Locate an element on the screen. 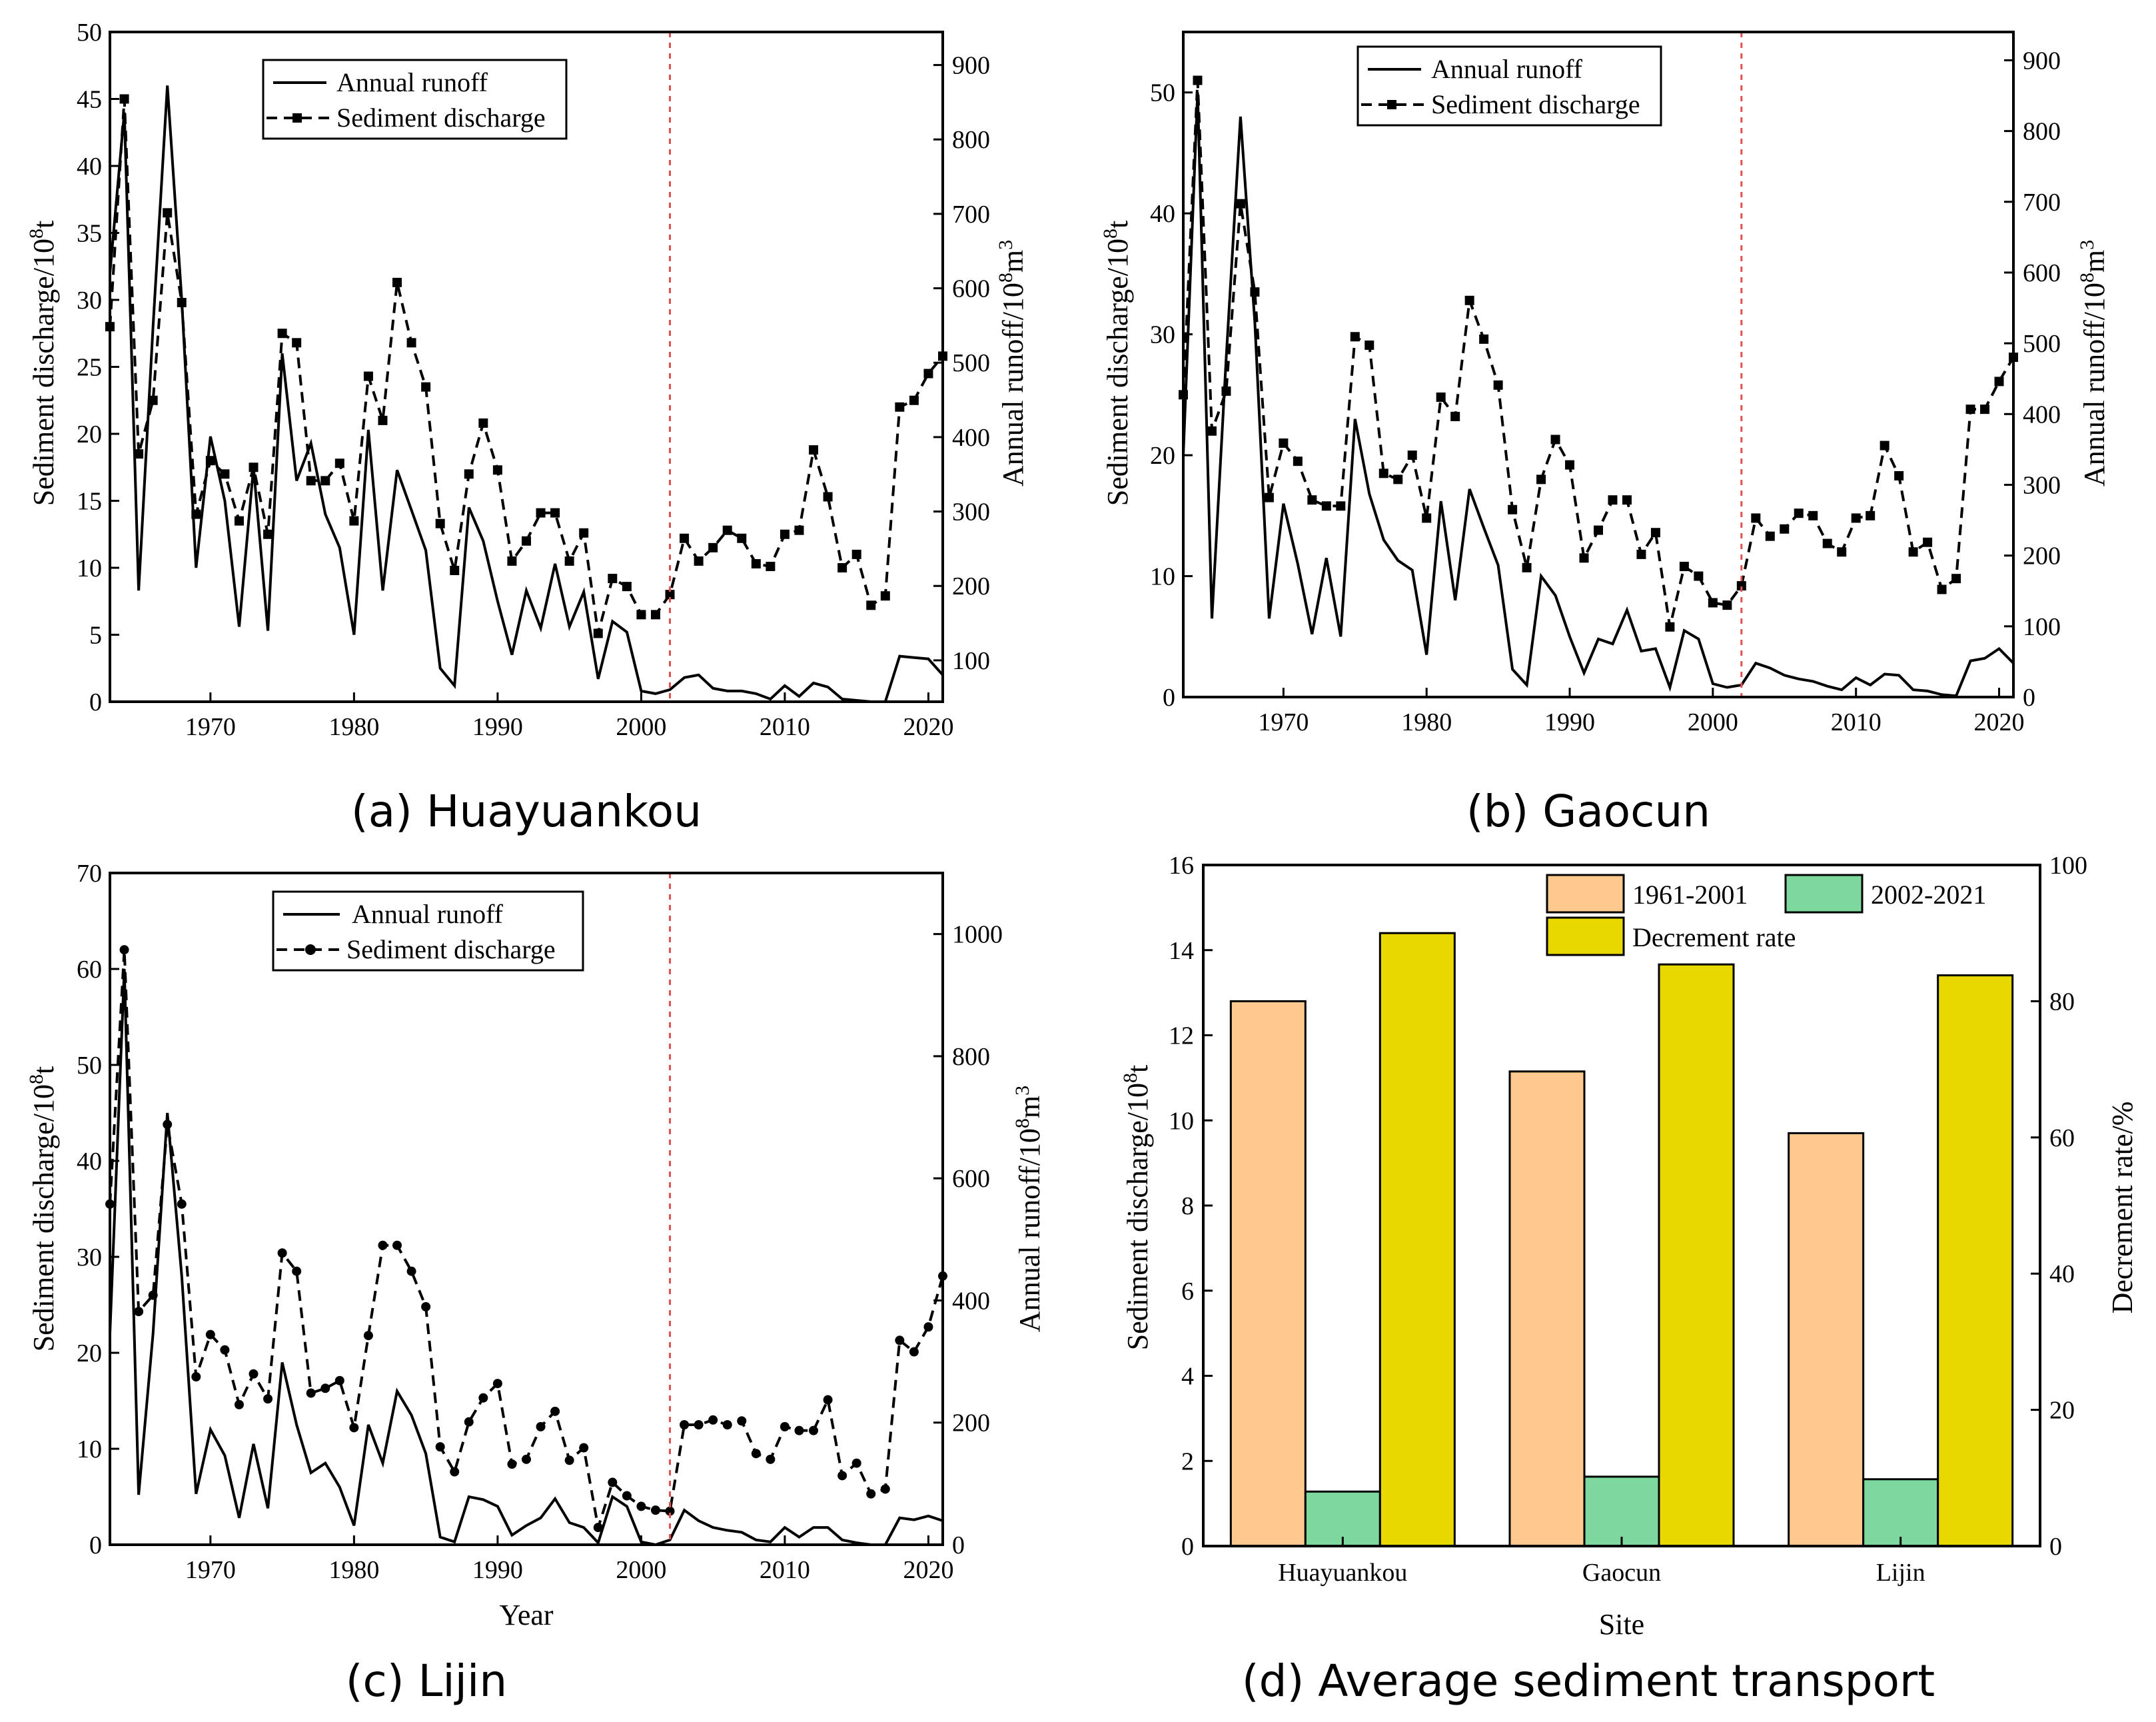  left-tick-label: 45 is located at coordinates (90, 100).